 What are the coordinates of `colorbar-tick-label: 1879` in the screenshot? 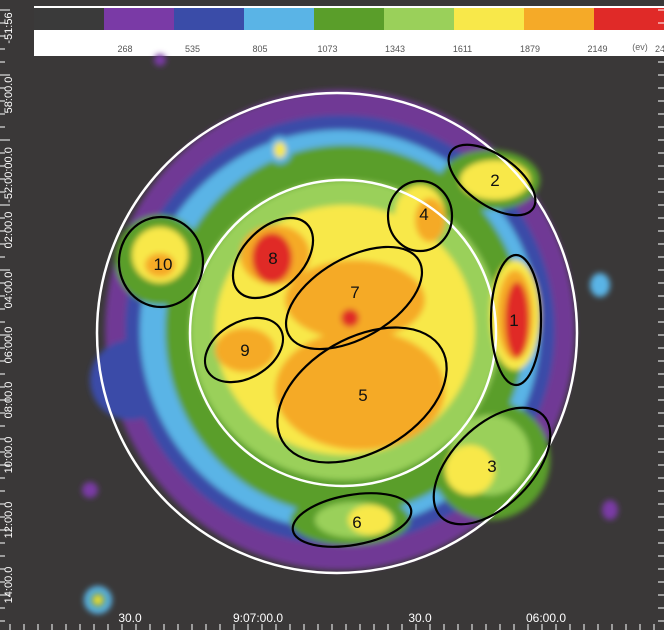 It's located at (530, 49).